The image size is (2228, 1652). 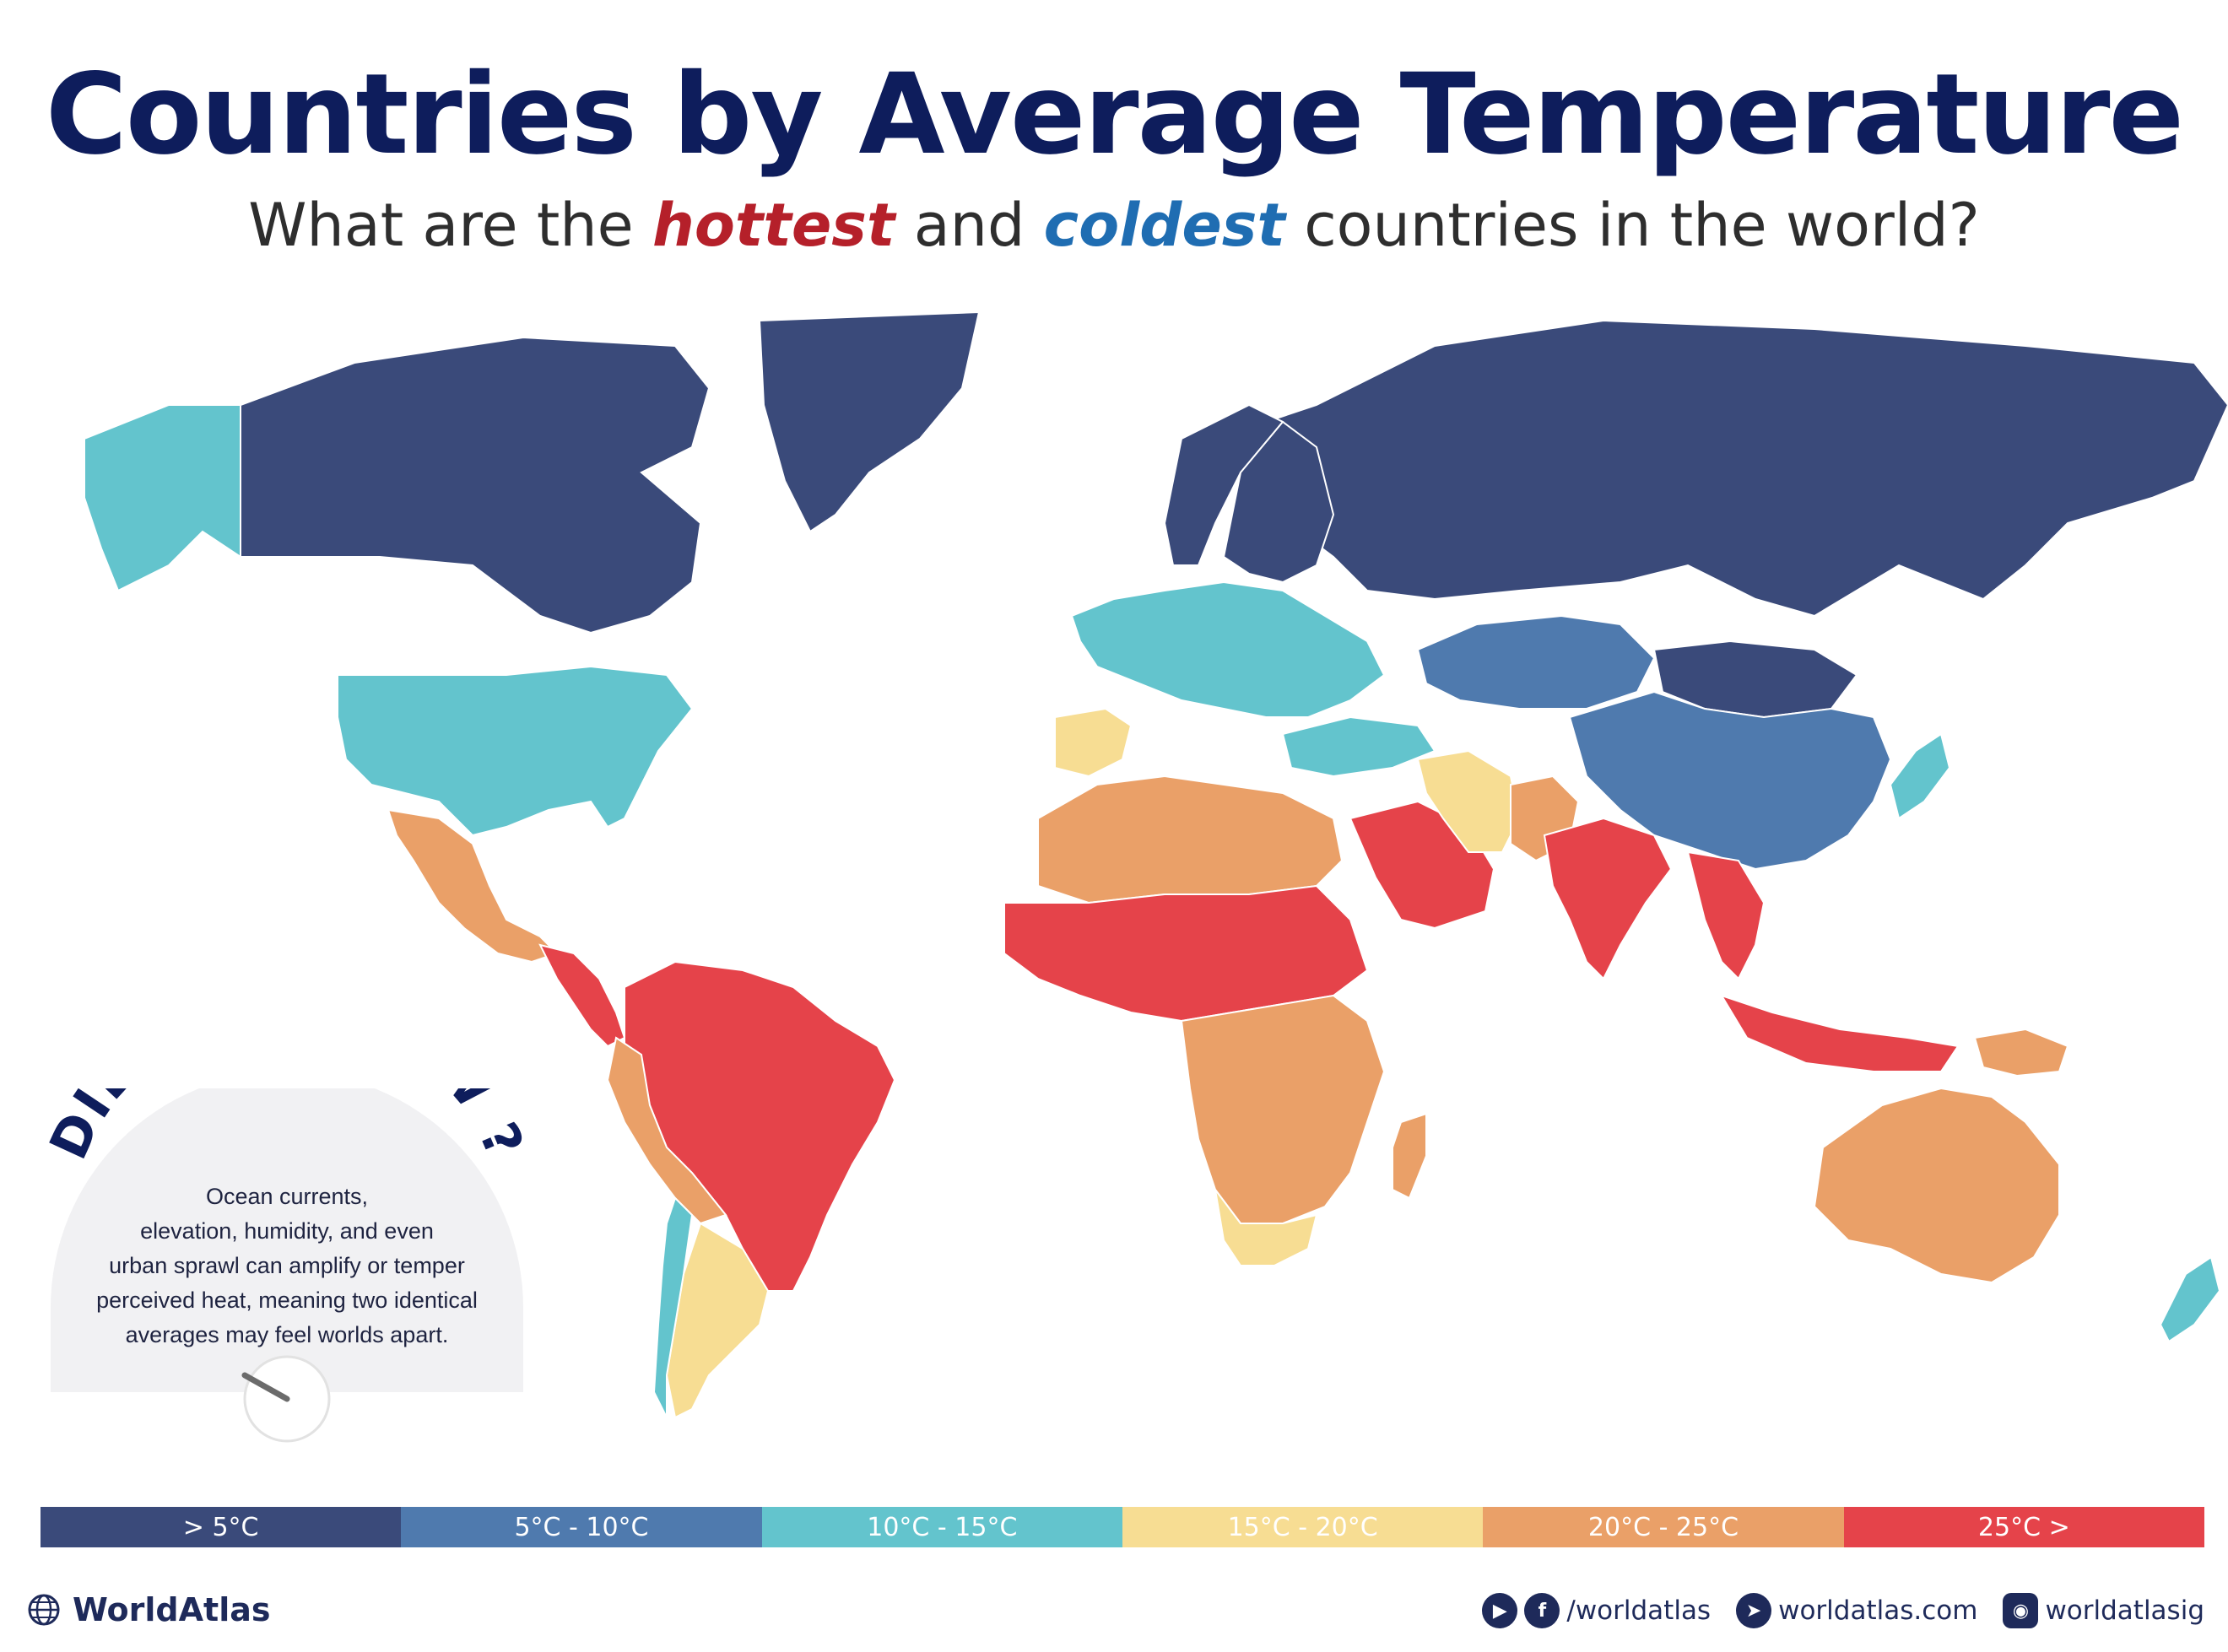 I want to click on legend-swatch-3: 10°C - 15°C, so click(x=941, y=1527).